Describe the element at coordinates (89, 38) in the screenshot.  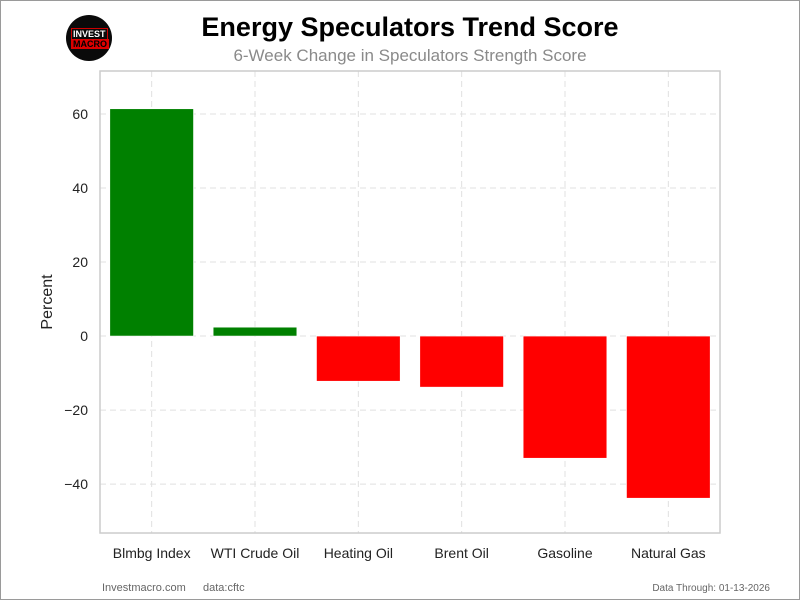
I see `investmacro-logo: INVEST MACRO` at that location.